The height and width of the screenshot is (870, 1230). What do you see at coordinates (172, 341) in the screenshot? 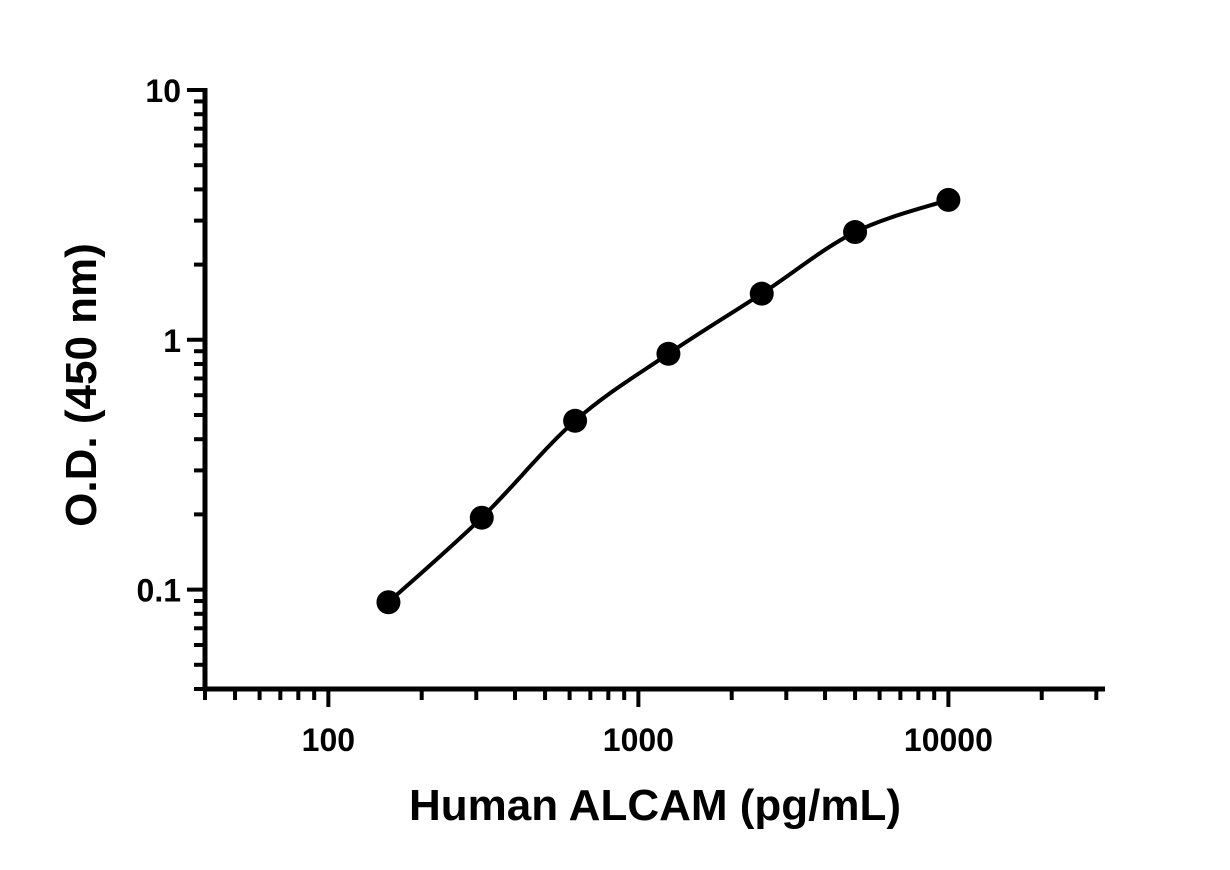
I see `y-tick-label: 1` at bounding box center [172, 341].